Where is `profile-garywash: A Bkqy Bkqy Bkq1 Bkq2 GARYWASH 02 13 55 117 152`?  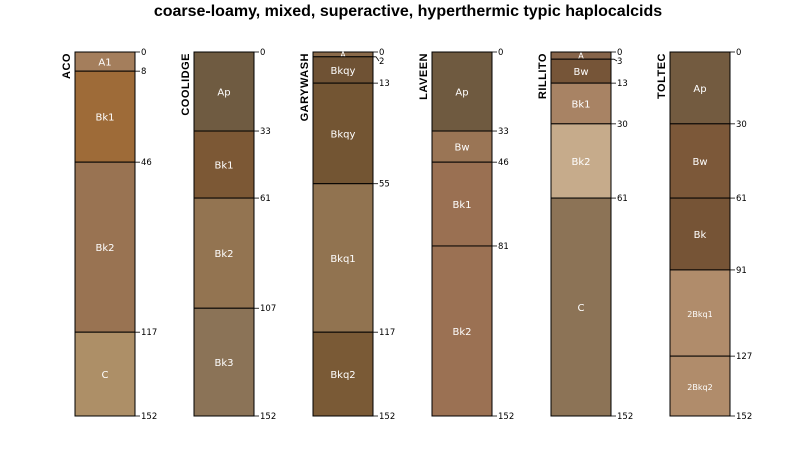
profile-garywash: A Bkqy Bkqy Bkq1 Bkq2 GARYWASH 02 13 55 117 152 is located at coordinates (347, 235).